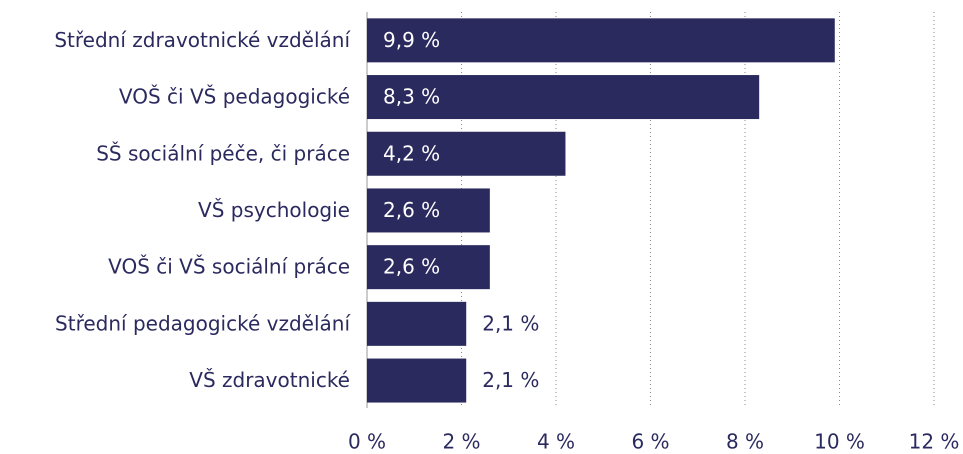 The image size is (963, 454). Describe the element at coordinates (223, 153) in the screenshot. I see `category-label: SŠ sociální péče, či práce` at that location.